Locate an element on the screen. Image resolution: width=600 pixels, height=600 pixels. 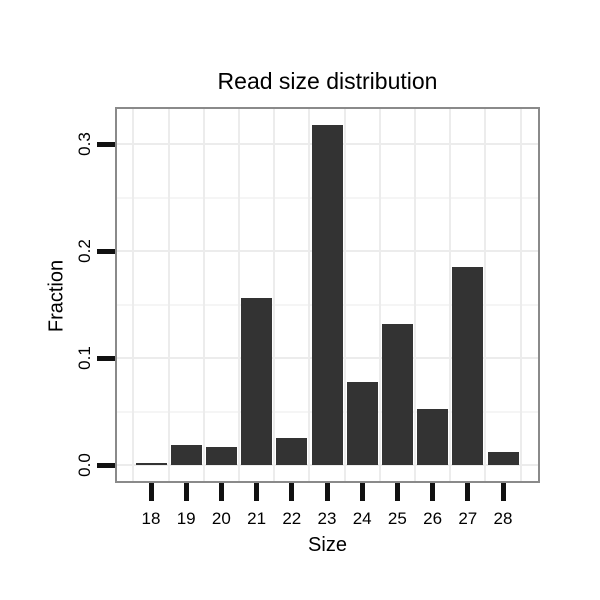
y-tick-label: 0.0 is located at coordinates (84, 465).